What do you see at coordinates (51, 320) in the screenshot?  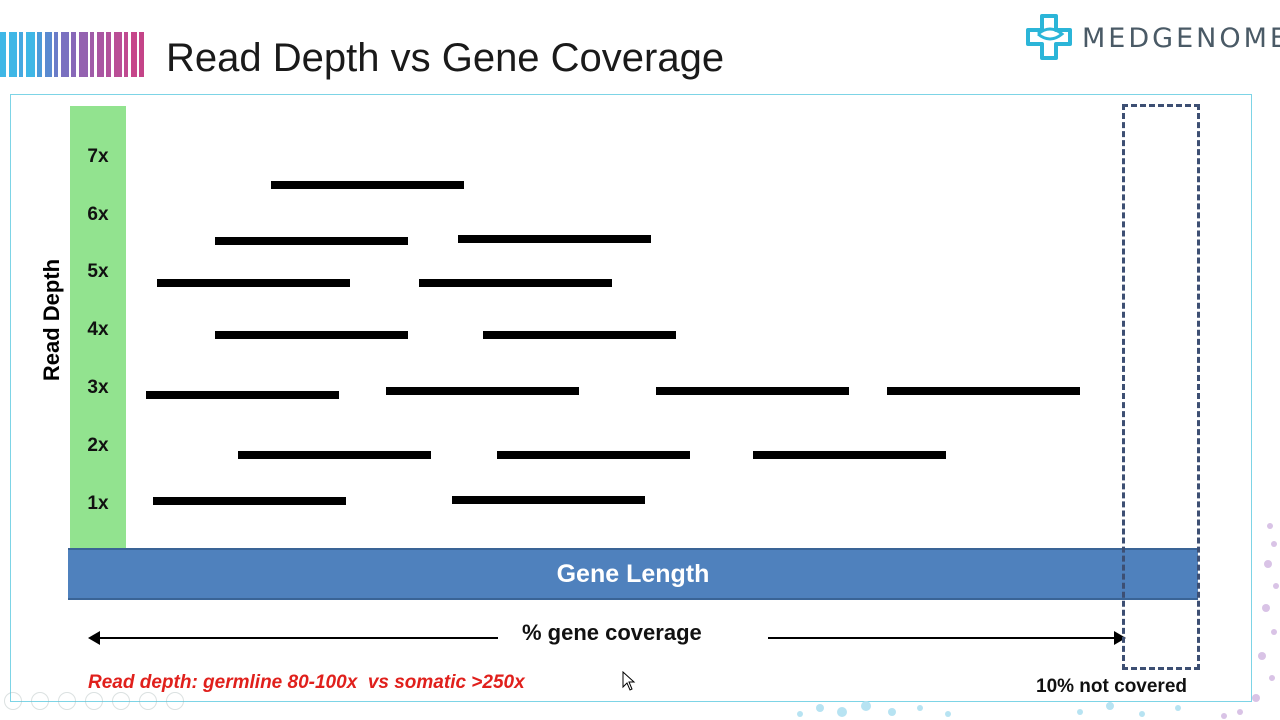 I see `y-axis-title: Read Depth` at bounding box center [51, 320].